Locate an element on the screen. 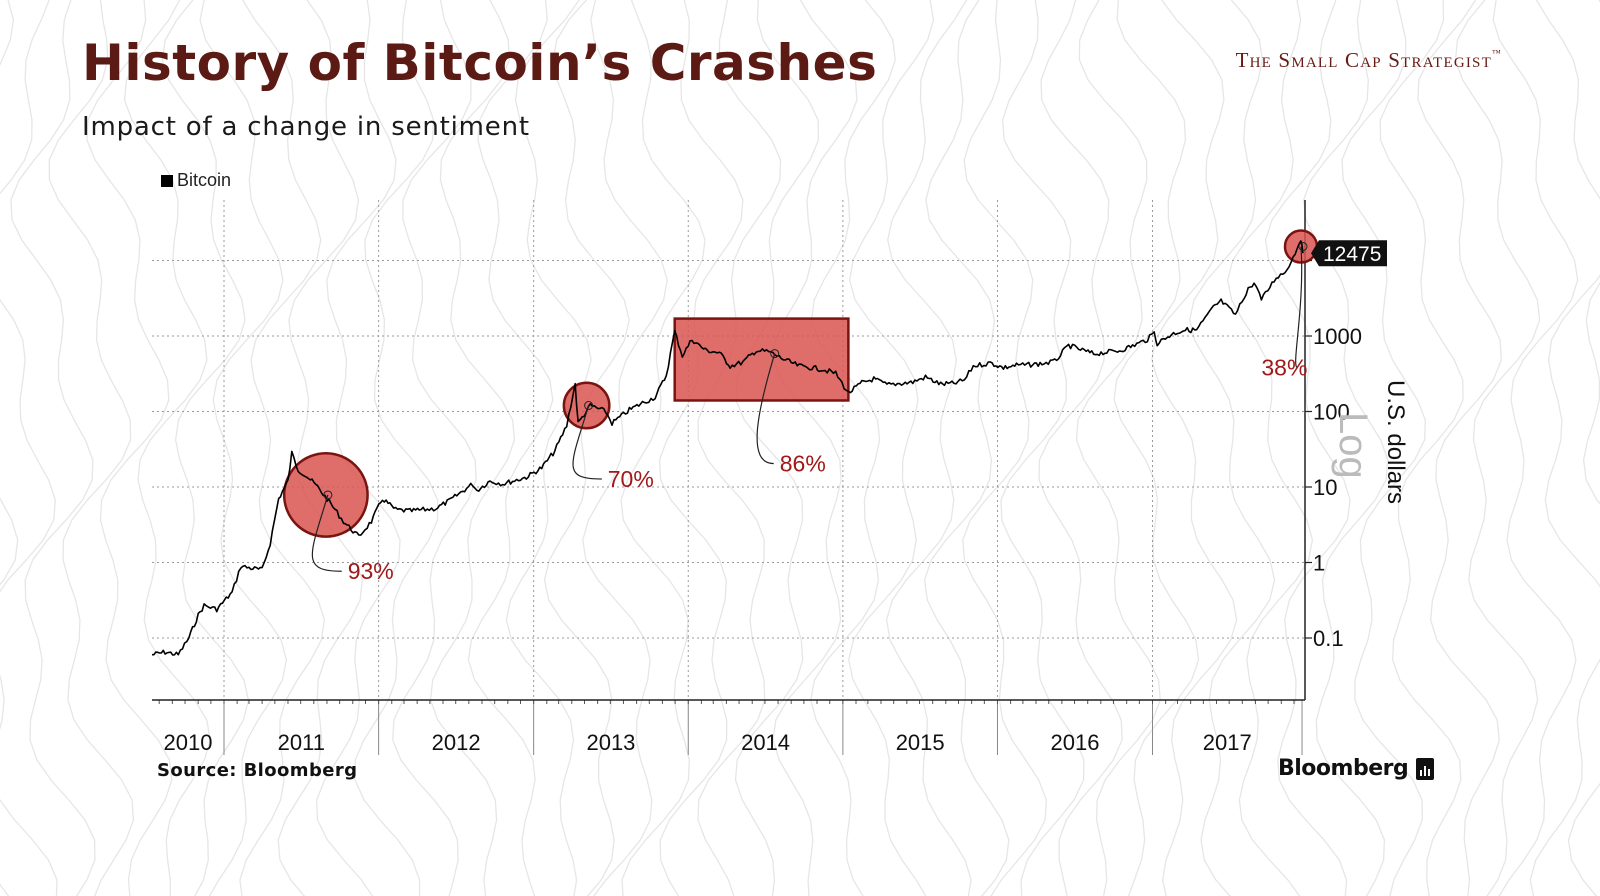  y-tick-label: 0.1 is located at coordinates (1328, 638).